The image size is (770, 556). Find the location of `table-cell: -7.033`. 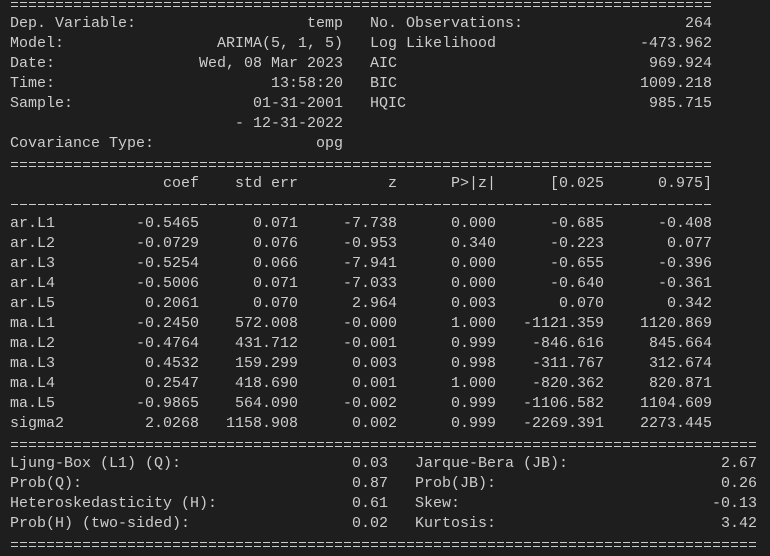

table-cell: -7.033 is located at coordinates (369, 283).